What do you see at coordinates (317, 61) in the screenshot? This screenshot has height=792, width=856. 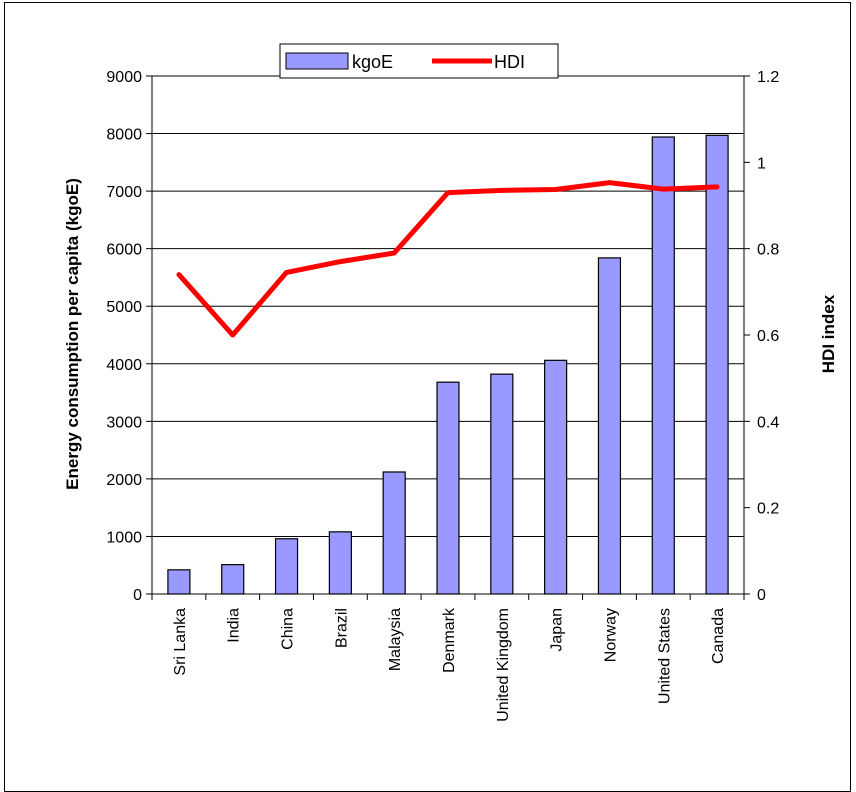 I see `legend-swatch-kgoe` at bounding box center [317, 61].